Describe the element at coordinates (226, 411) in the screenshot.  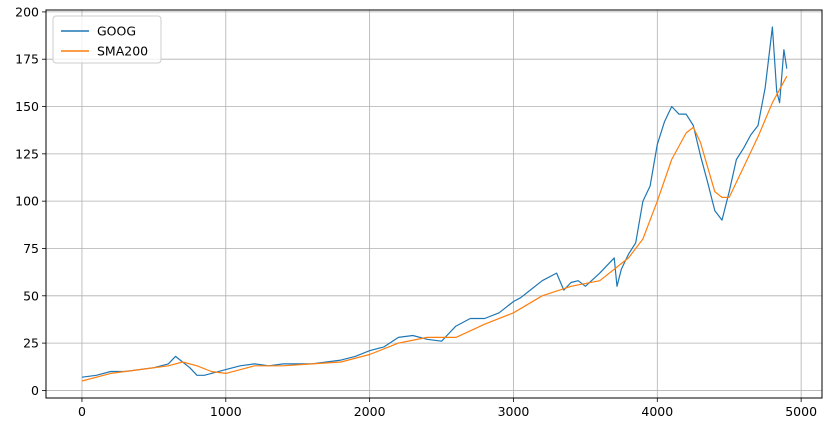
I see `x-tick-label: 1000` at that location.